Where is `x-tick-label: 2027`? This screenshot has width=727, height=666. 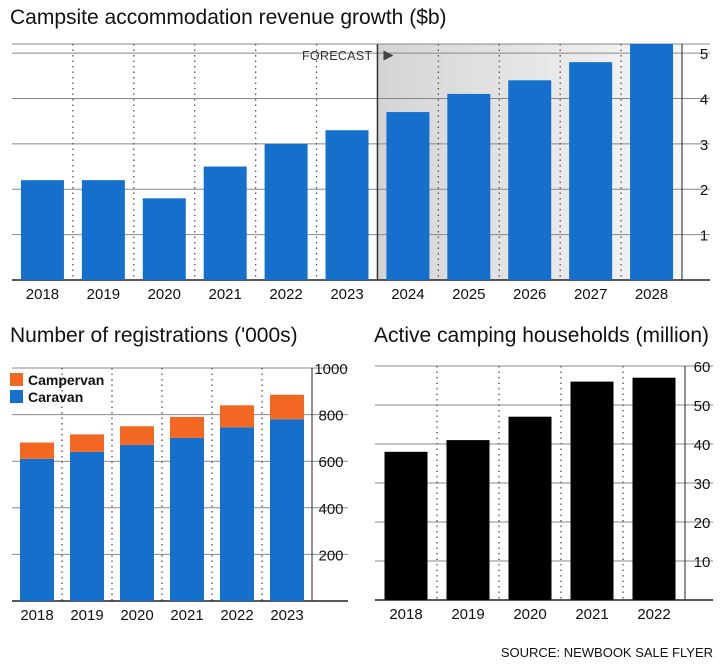 x-tick-label: 2027 is located at coordinates (590, 294).